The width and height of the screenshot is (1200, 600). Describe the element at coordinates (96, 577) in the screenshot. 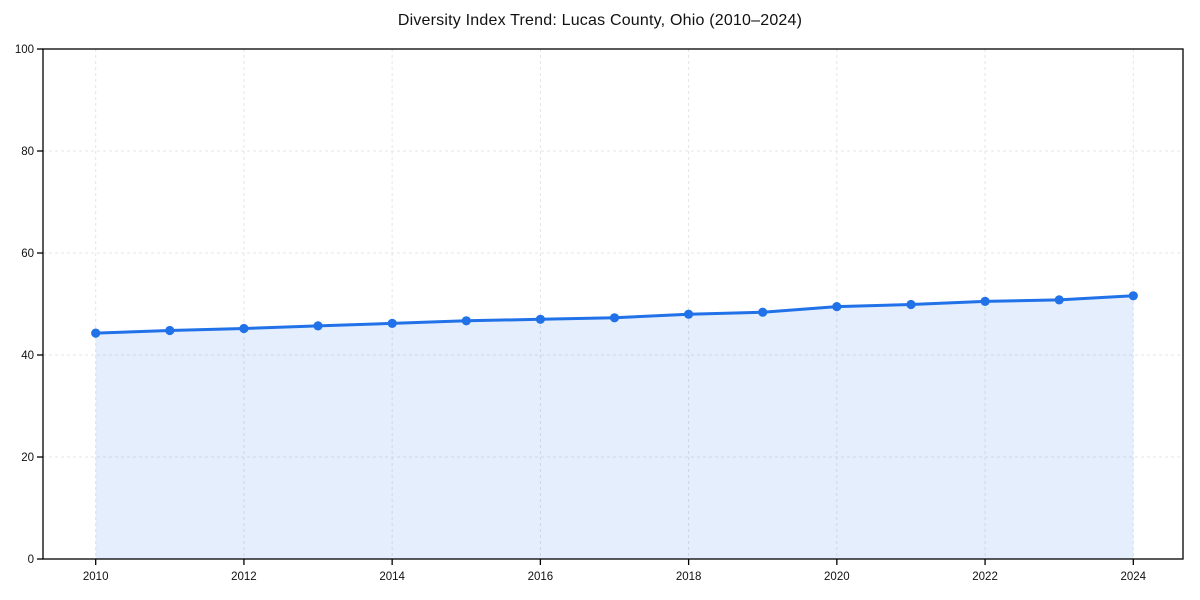

I see `x-tick-label: 2010` at that location.